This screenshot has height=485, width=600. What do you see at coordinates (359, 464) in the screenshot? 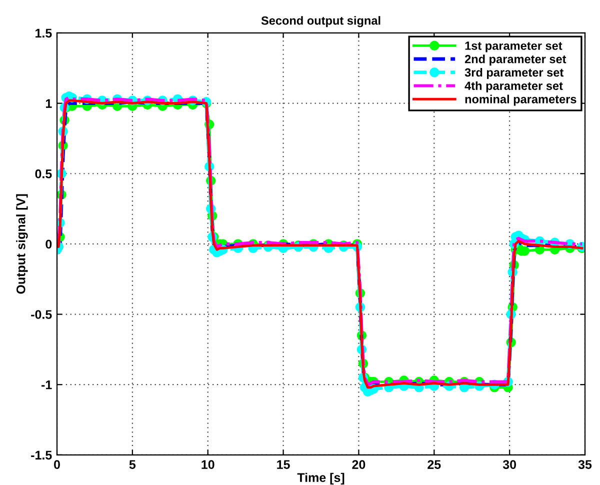
I see `x-tick-label: 20` at bounding box center [359, 464].